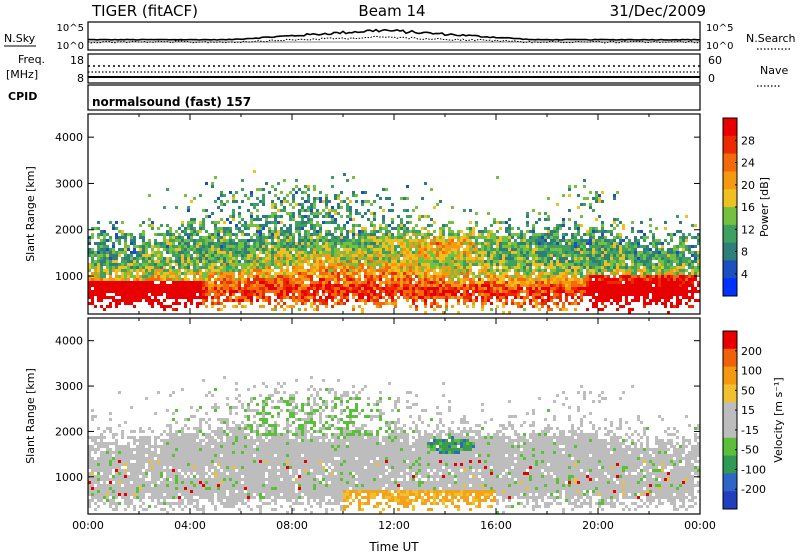  I want to click on colorbar-tick-label: 12, so click(748, 229).